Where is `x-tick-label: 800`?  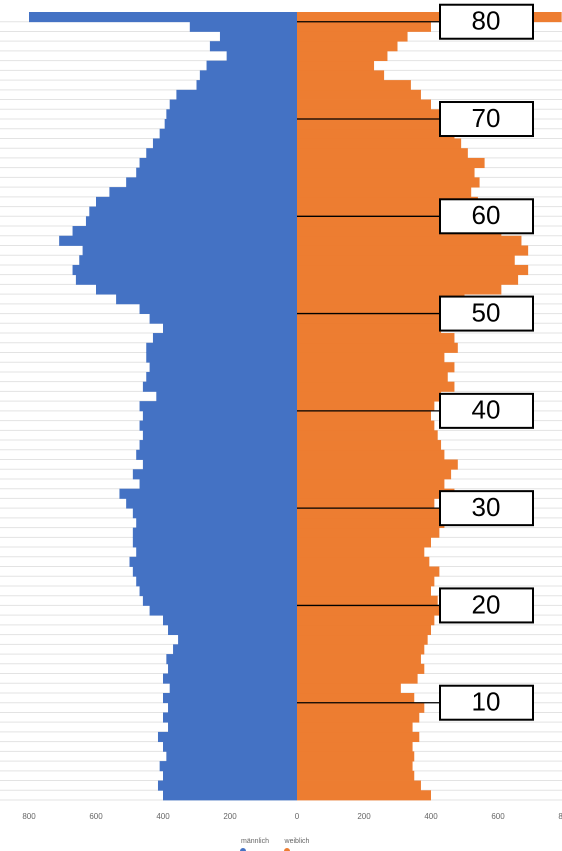 x-tick-label: 800 is located at coordinates (29, 816).